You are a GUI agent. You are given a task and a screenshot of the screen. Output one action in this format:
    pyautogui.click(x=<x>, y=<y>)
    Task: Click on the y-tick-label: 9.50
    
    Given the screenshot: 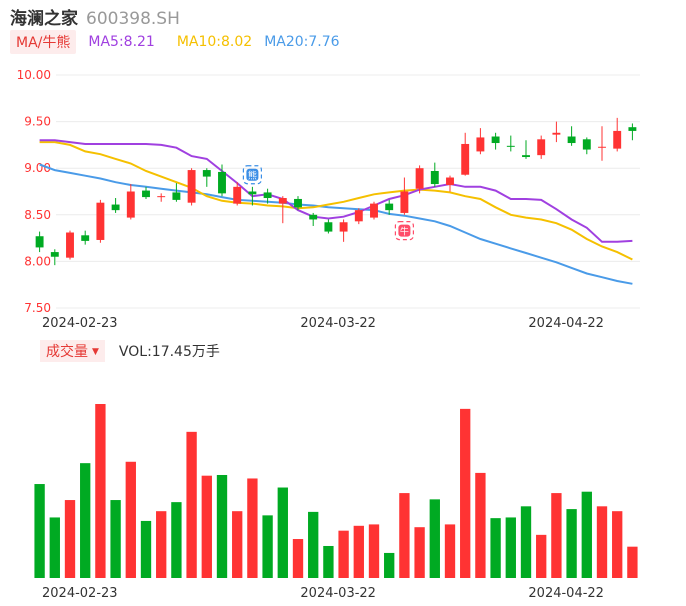 What is the action you would take?
    pyautogui.click(x=37, y=122)
    